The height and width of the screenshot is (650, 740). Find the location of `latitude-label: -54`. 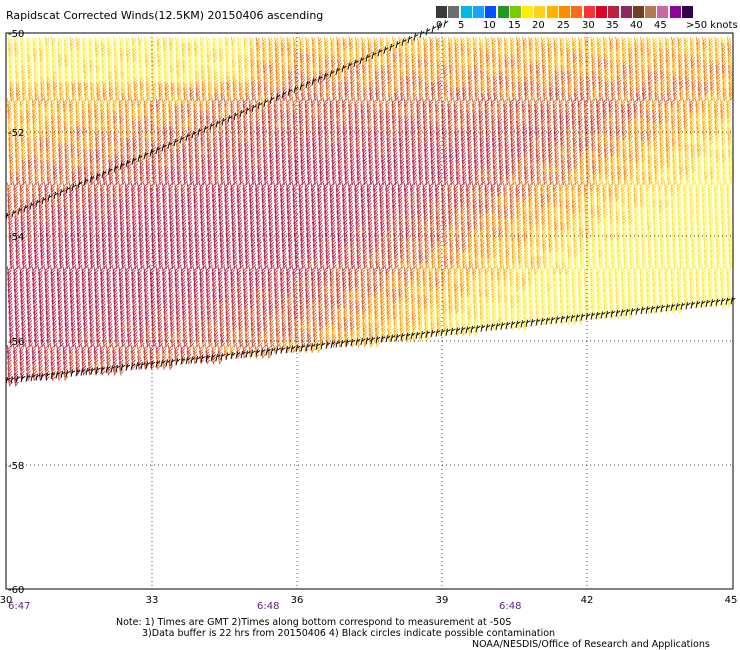

latitude-label: -54 is located at coordinates (16, 237).